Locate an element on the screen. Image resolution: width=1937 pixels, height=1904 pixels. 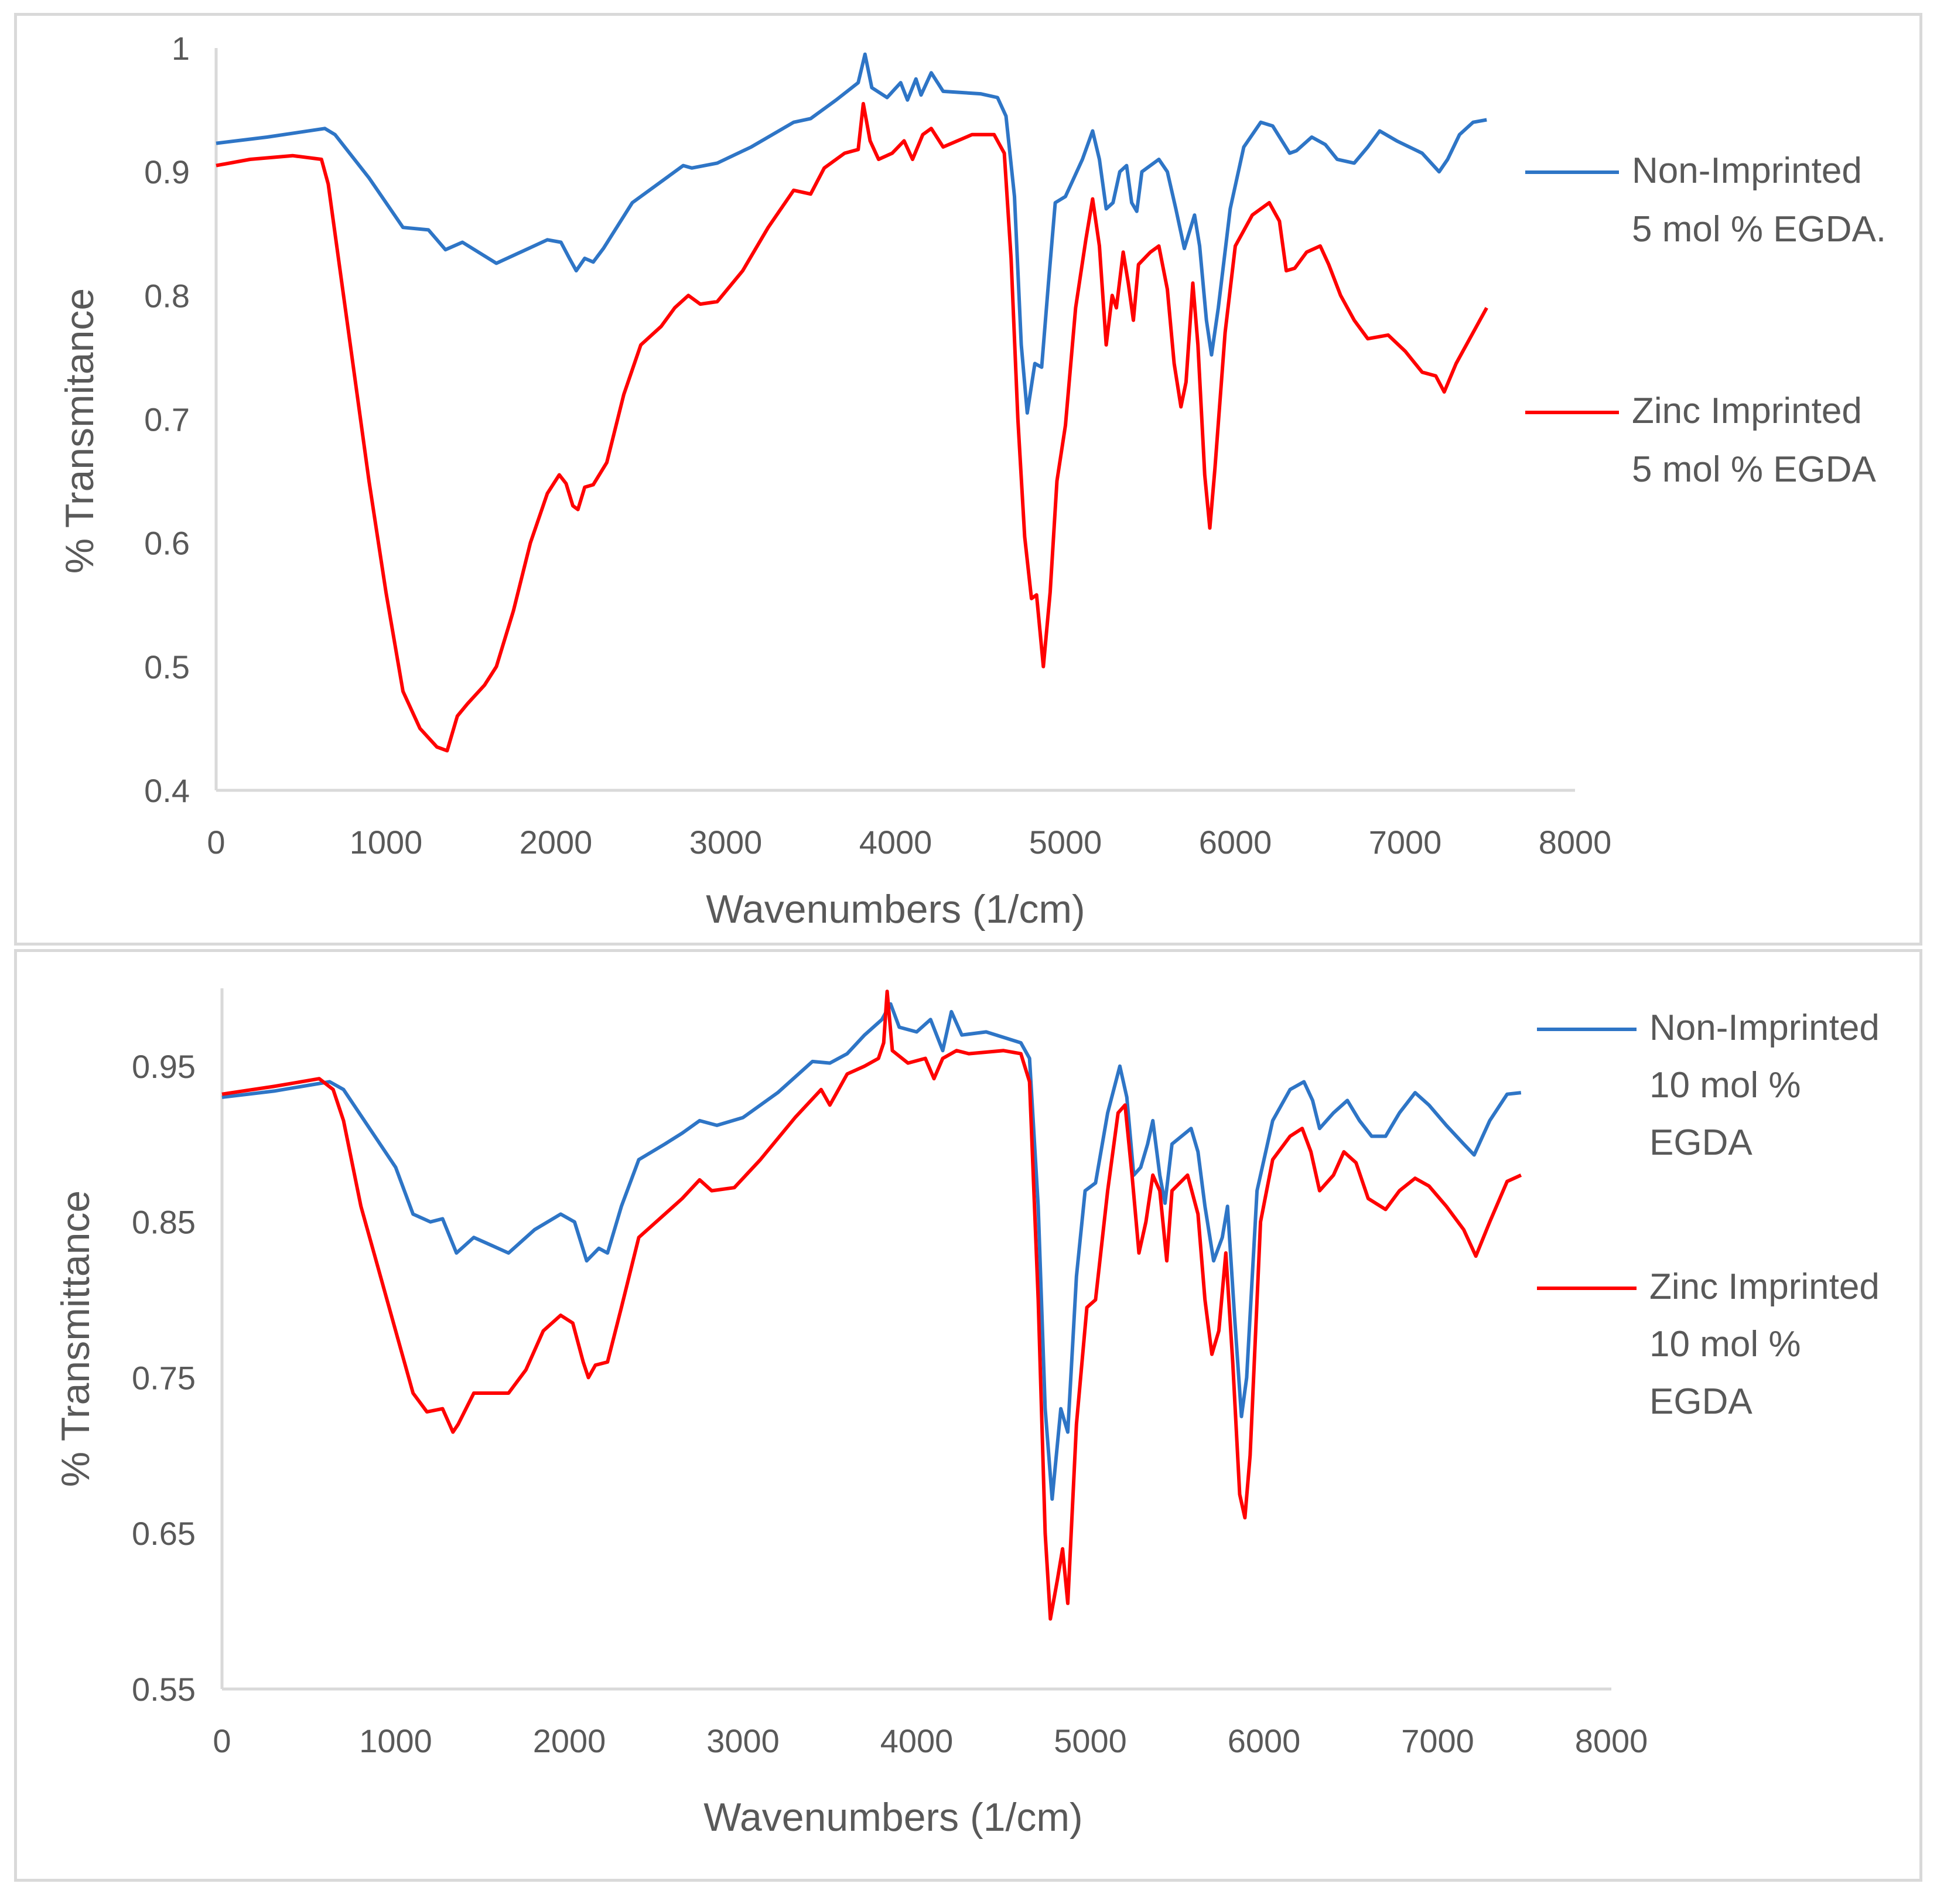
y-tick-label: 0.6 is located at coordinates (167, 543).